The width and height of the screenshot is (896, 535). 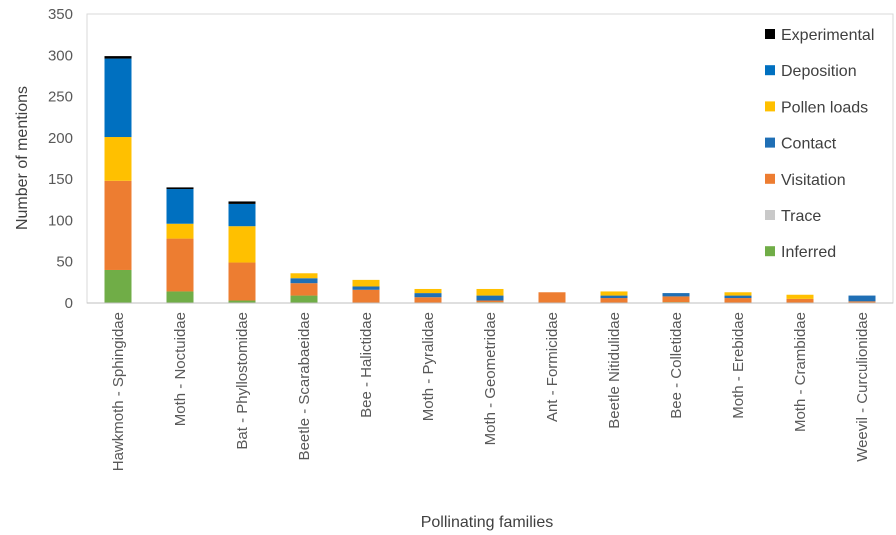 I want to click on x-tick-label: Beetle Nitidulidae, so click(x=614, y=370).